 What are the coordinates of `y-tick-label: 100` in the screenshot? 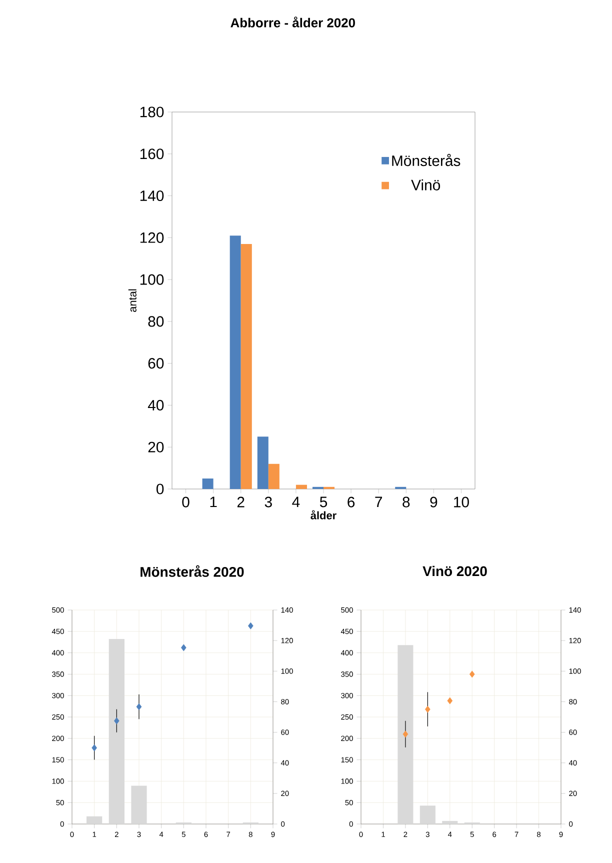 It's located at (152, 279).